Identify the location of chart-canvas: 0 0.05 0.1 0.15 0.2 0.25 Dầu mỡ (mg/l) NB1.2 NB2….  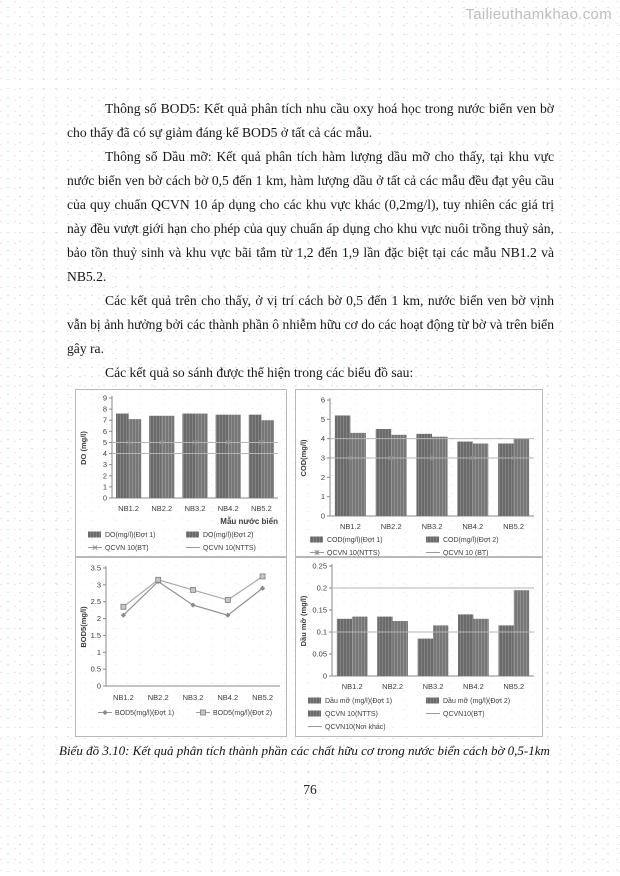
(416, 646).